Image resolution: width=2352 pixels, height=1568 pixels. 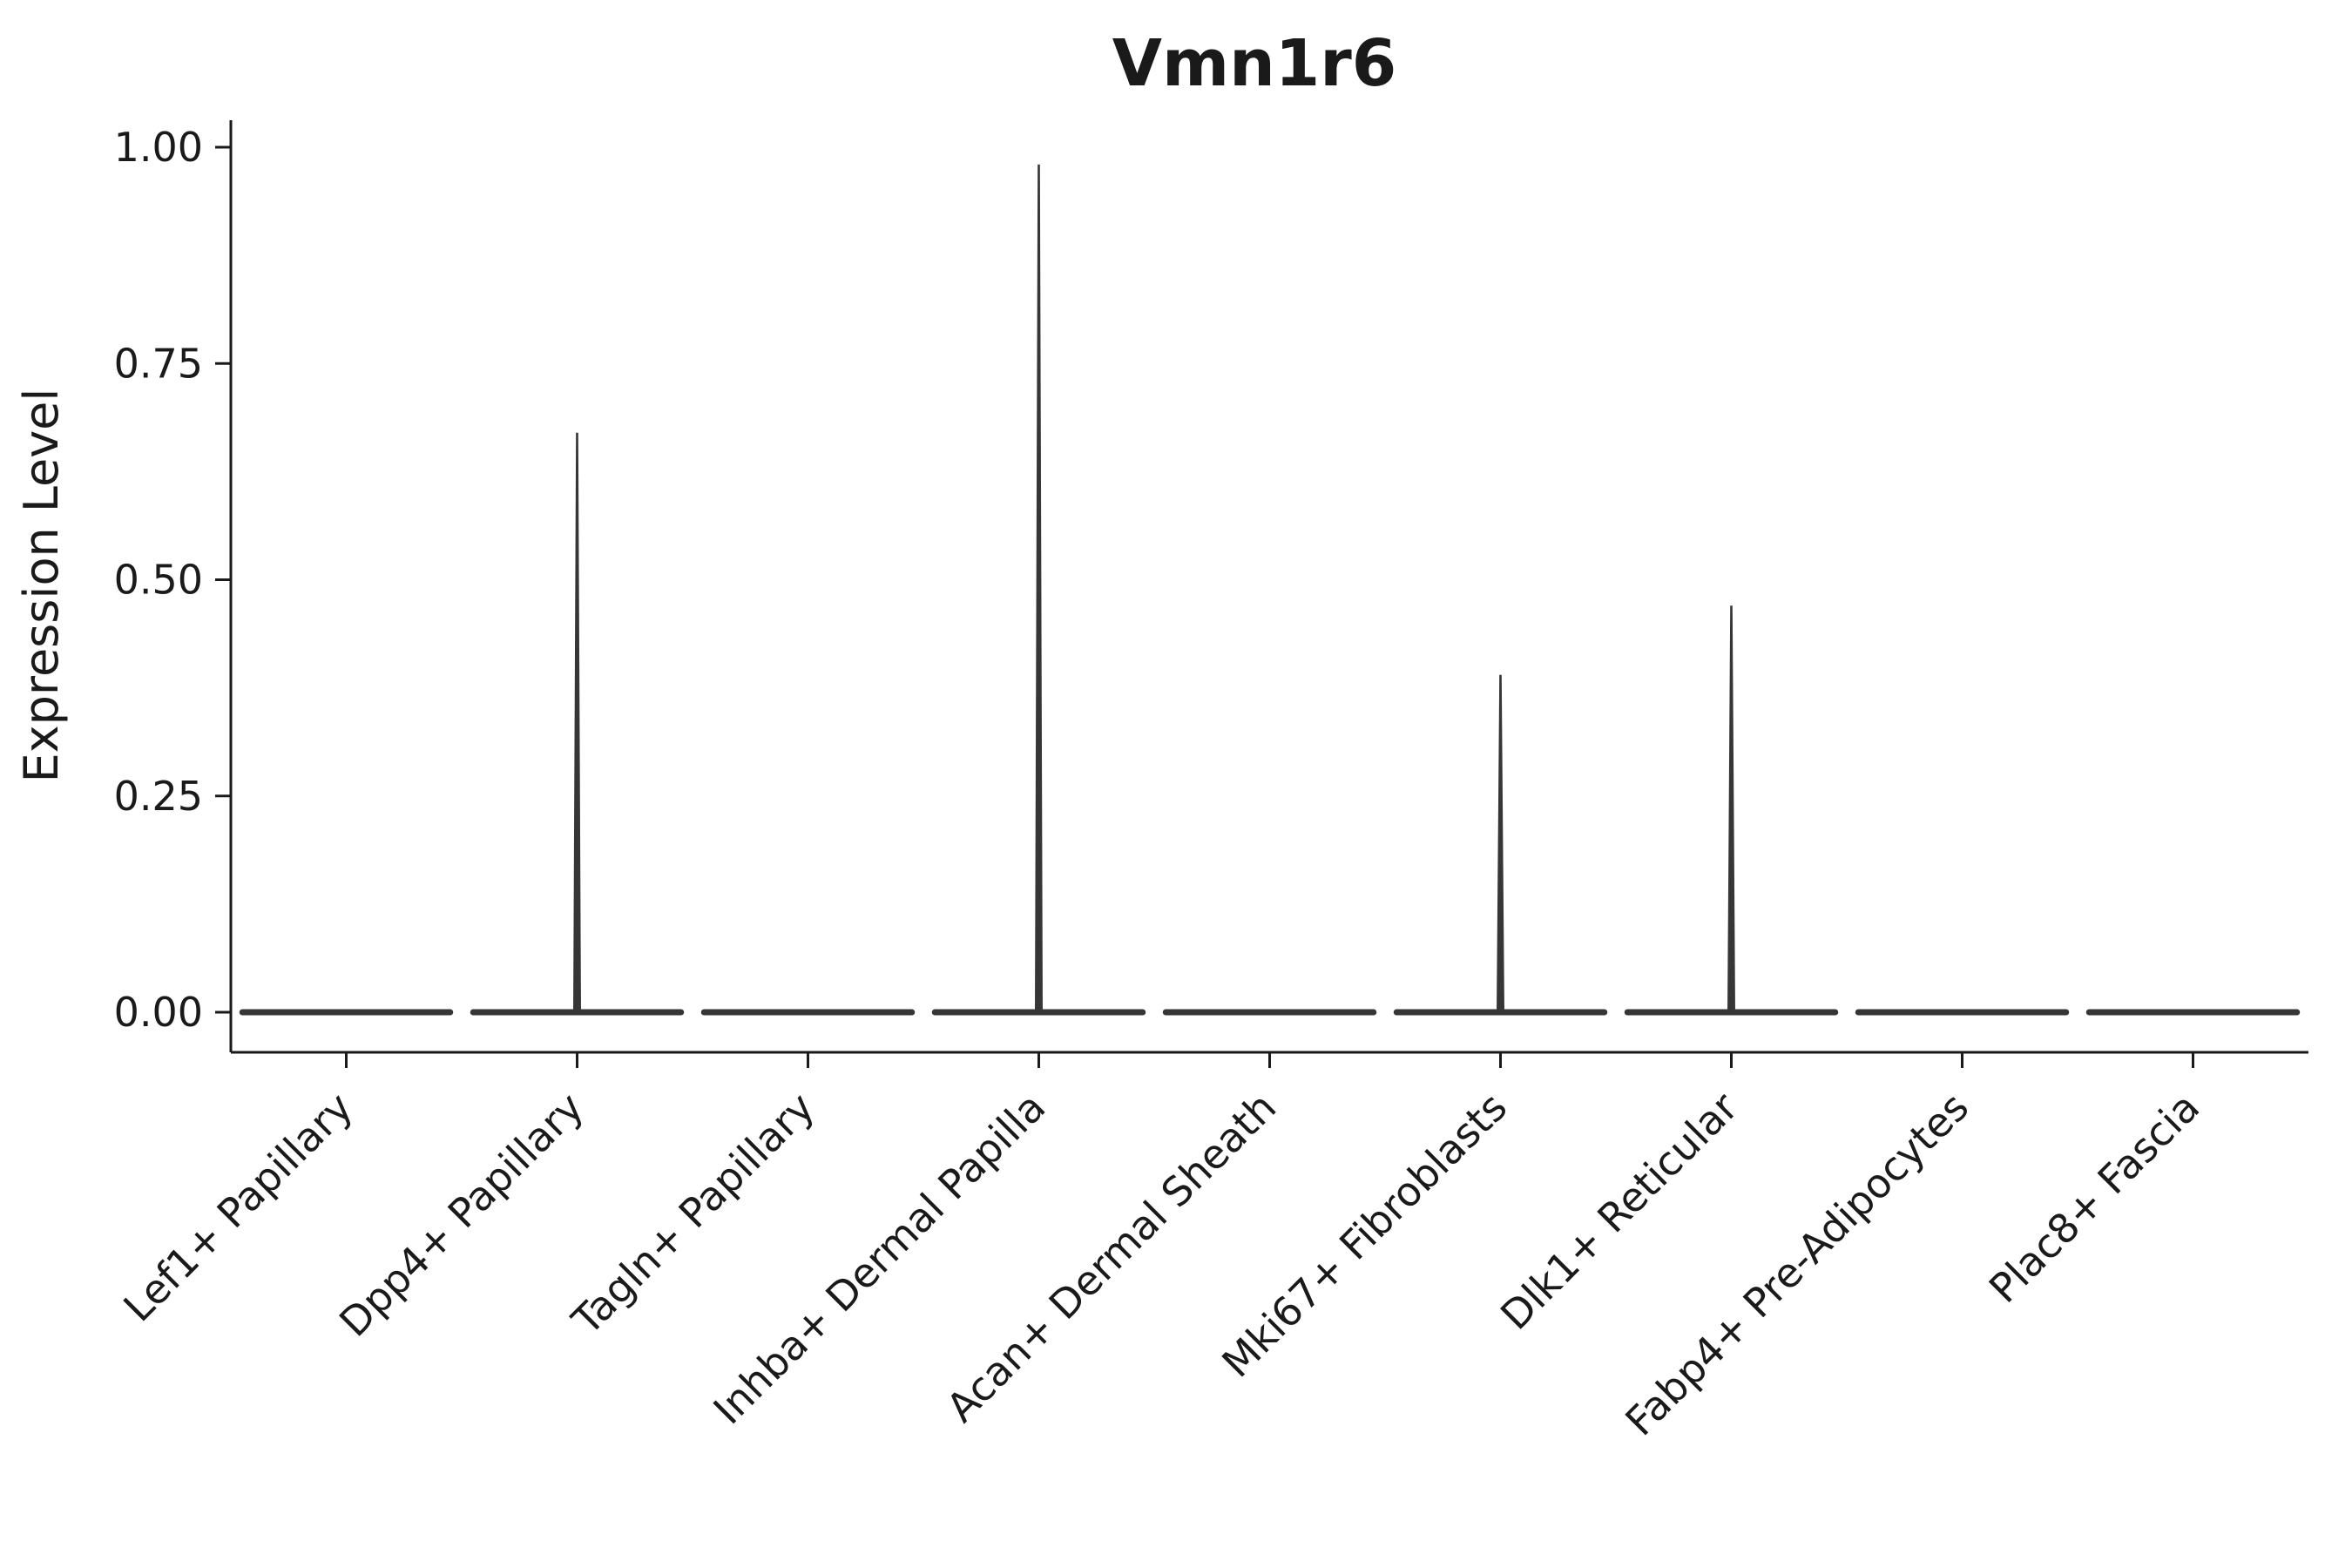 What do you see at coordinates (238, 1207) in the screenshot?
I see `x-tick-label: Lef1+ Papillary` at bounding box center [238, 1207].